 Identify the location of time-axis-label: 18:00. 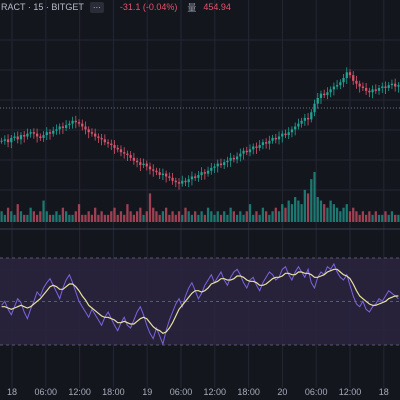
(248, 392).